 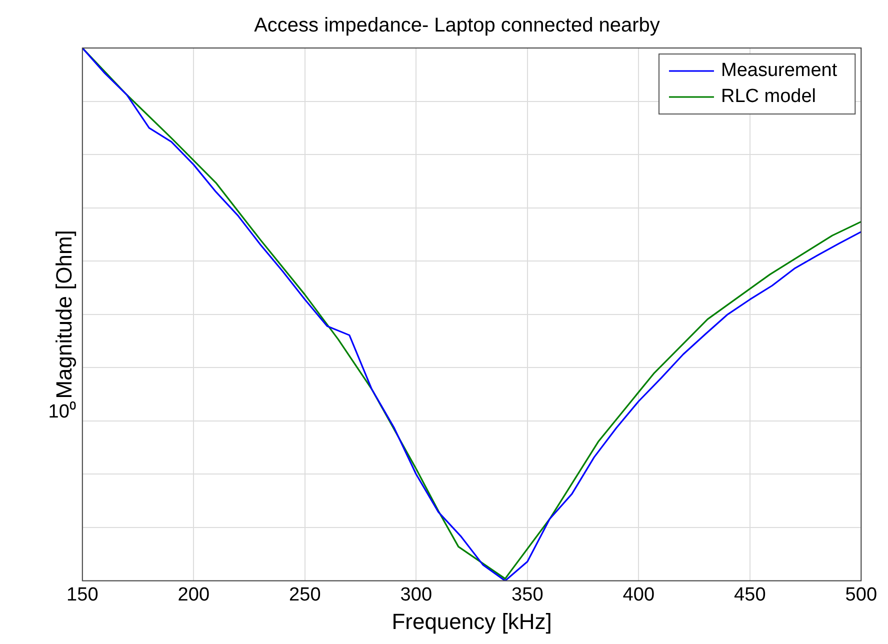 What do you see at coordinates (768, 97) in the screenshot?
I see `legend-label: RLC model` at bounding box center [768, 97].